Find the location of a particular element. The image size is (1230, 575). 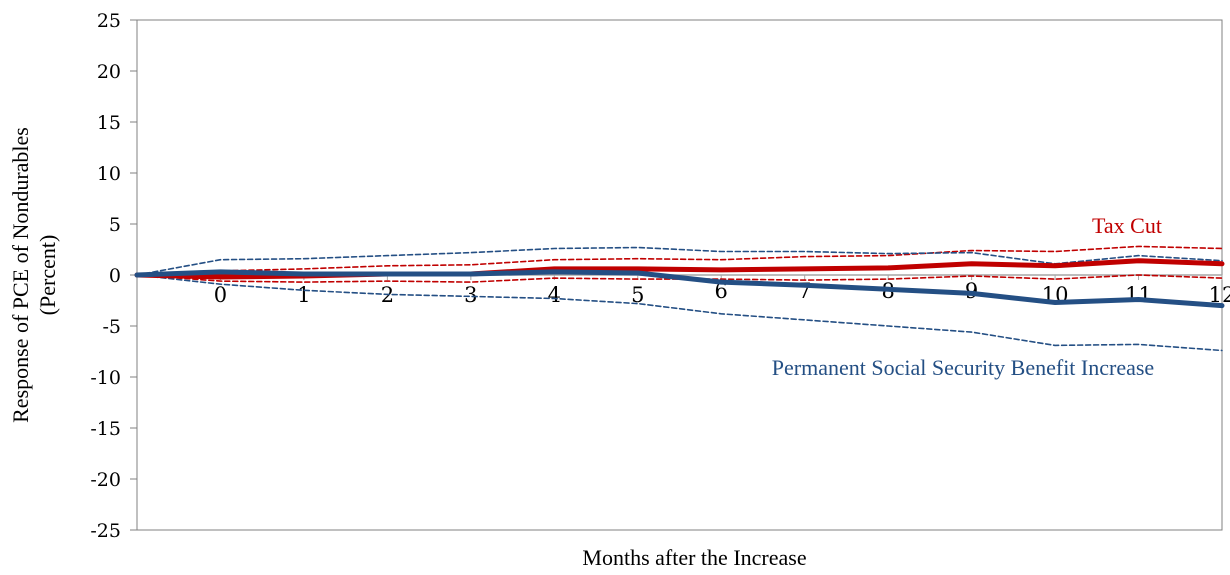

x-tick-label: 4 is located at coordinates (554, 295).